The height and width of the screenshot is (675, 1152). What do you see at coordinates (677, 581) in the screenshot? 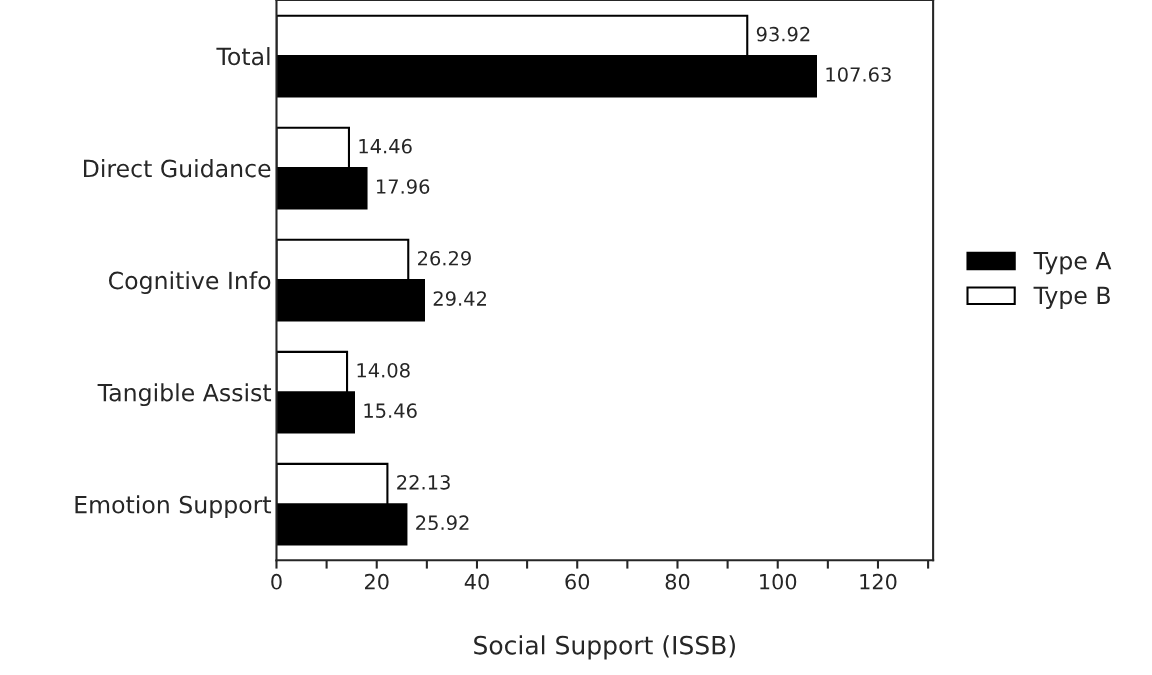
I see `x-tick-label: 80` at bounding box center [677, 581].